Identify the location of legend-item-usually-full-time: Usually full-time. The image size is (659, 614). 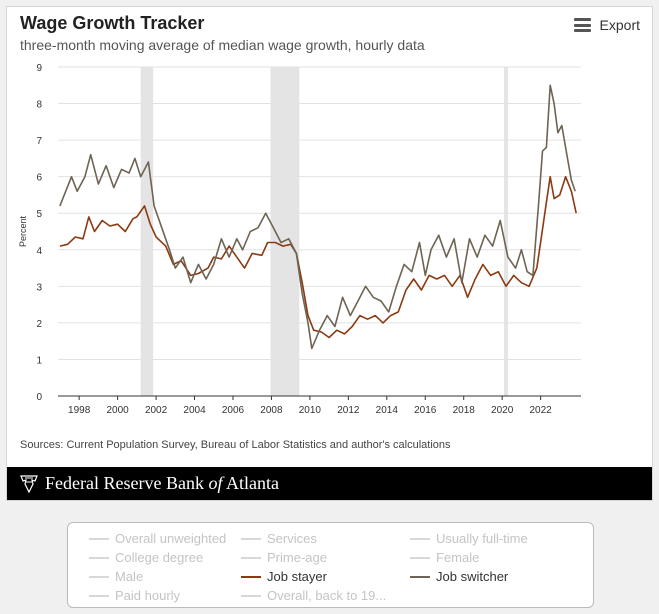
(469, 538).